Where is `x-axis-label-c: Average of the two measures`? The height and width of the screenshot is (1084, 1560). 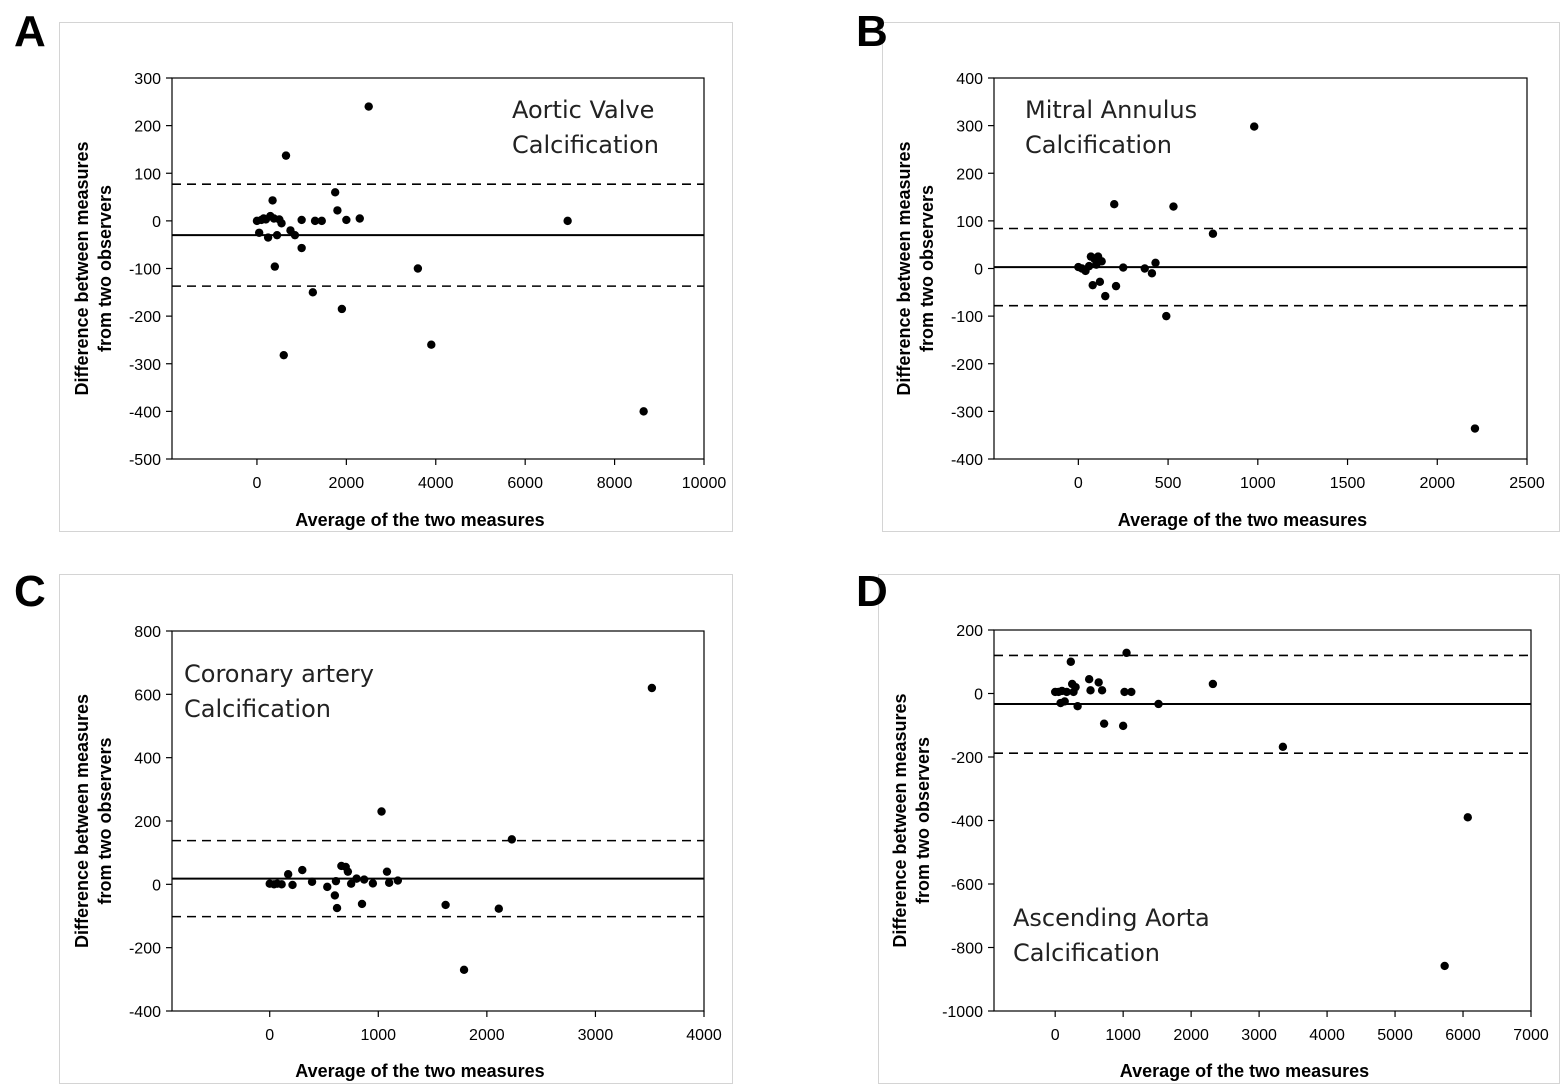 x-axis-label-c: Average of the two measures is located at coordinates (419, 1071).